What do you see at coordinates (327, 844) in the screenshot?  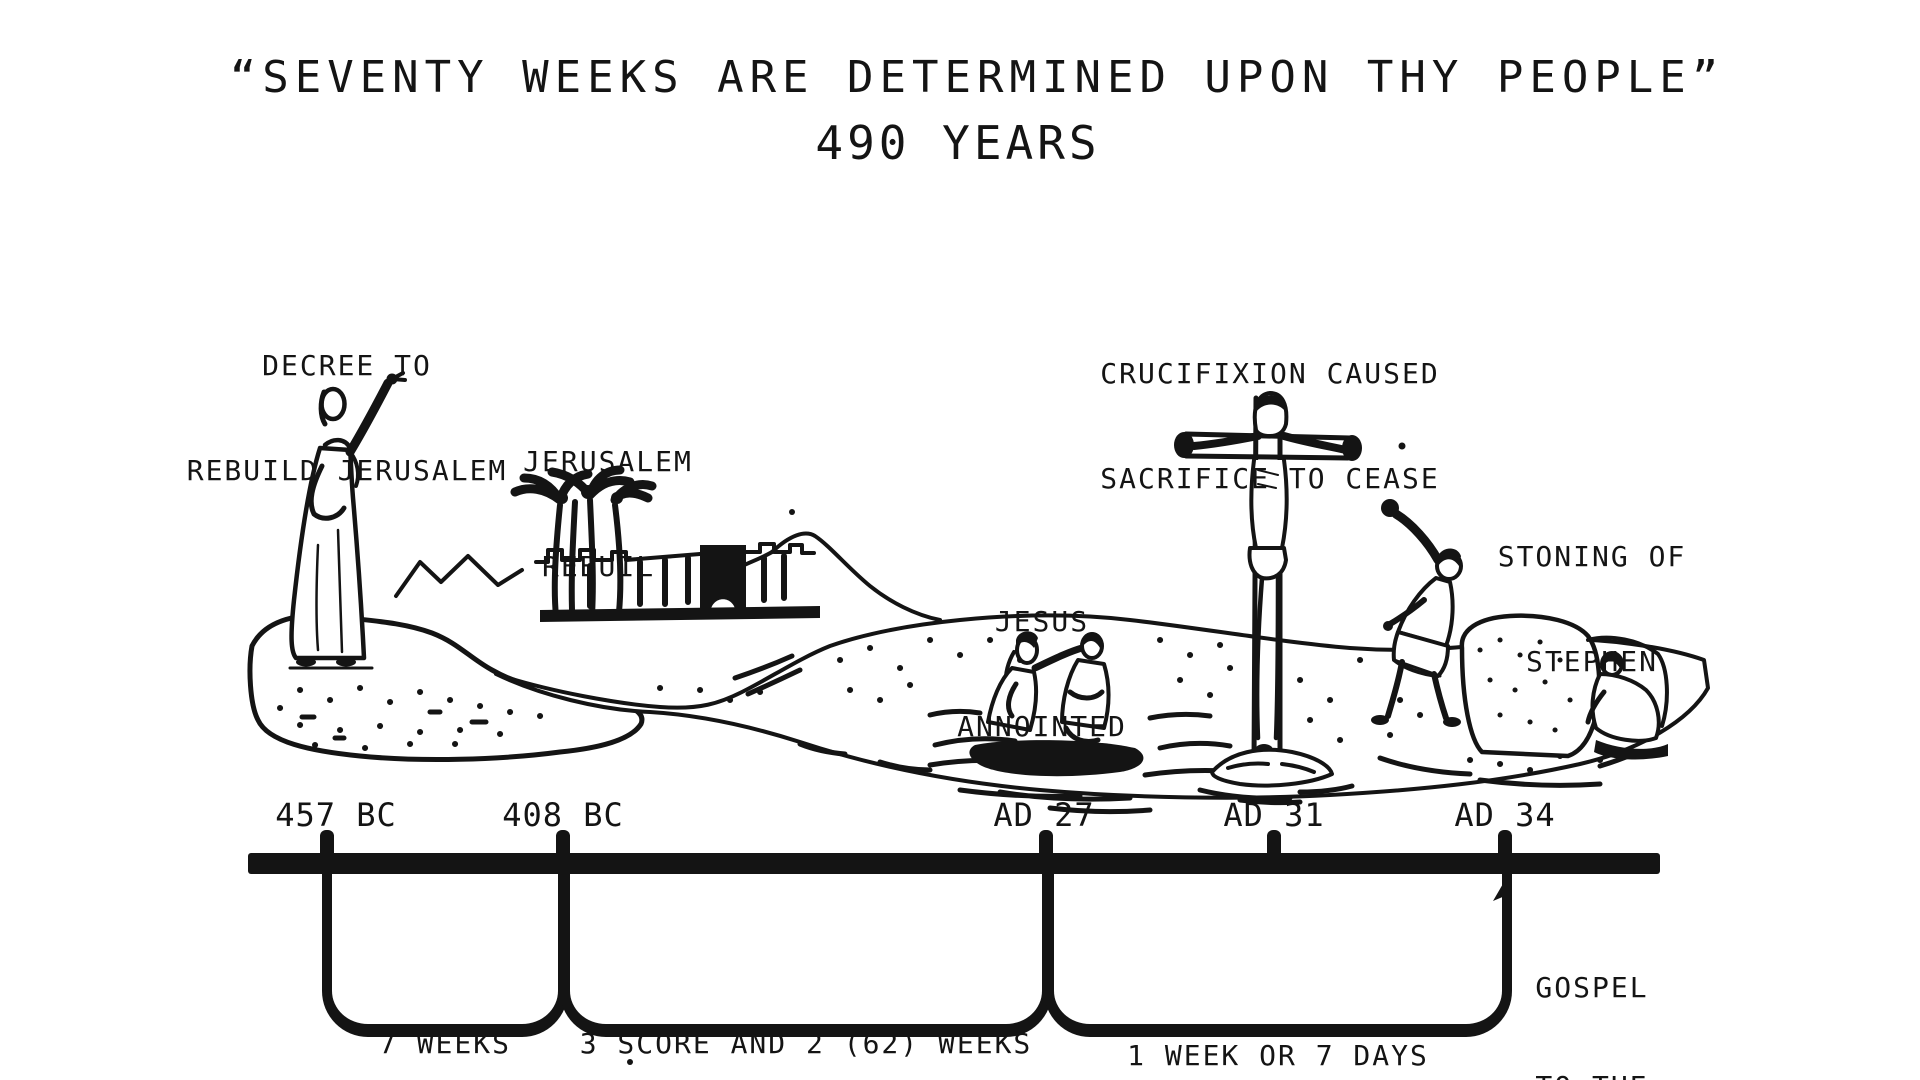 I see `tick-457-bc` at bounding box center [327, 844].